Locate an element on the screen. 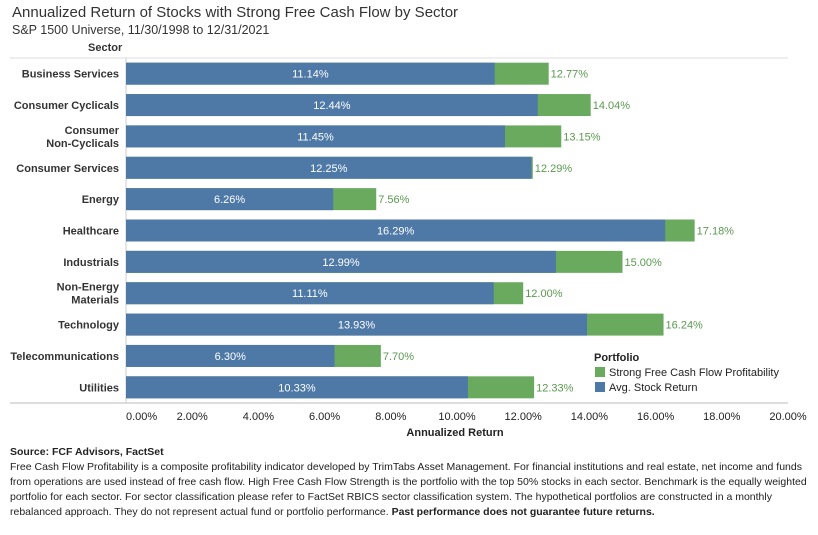 The width and height of the screenshot is (818, 535). y-axis-title: Sector is located at coordinates (105, 48).